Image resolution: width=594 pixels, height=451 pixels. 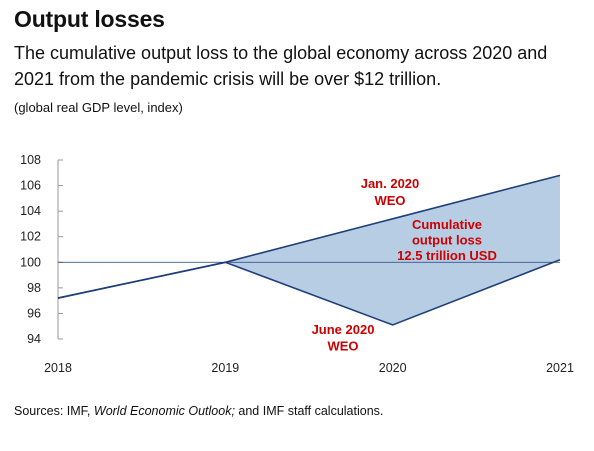 What do you see at coordinates (447, 224) in the screenshot?
I see `annotation-line: Cumulative` at bounding box center [447, 224].